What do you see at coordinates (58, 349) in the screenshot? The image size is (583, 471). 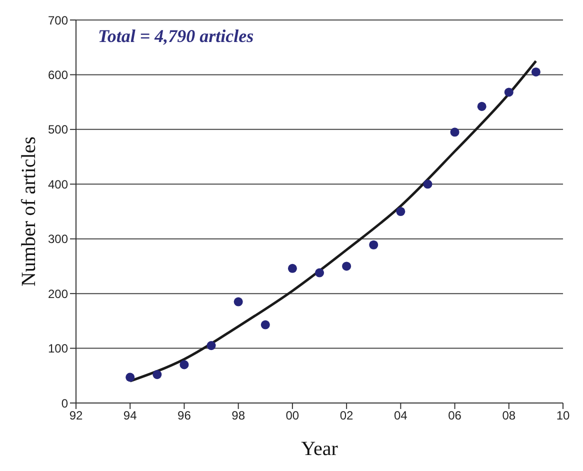 I see `y-tick-label: 100` at bounding box center [58, 349].